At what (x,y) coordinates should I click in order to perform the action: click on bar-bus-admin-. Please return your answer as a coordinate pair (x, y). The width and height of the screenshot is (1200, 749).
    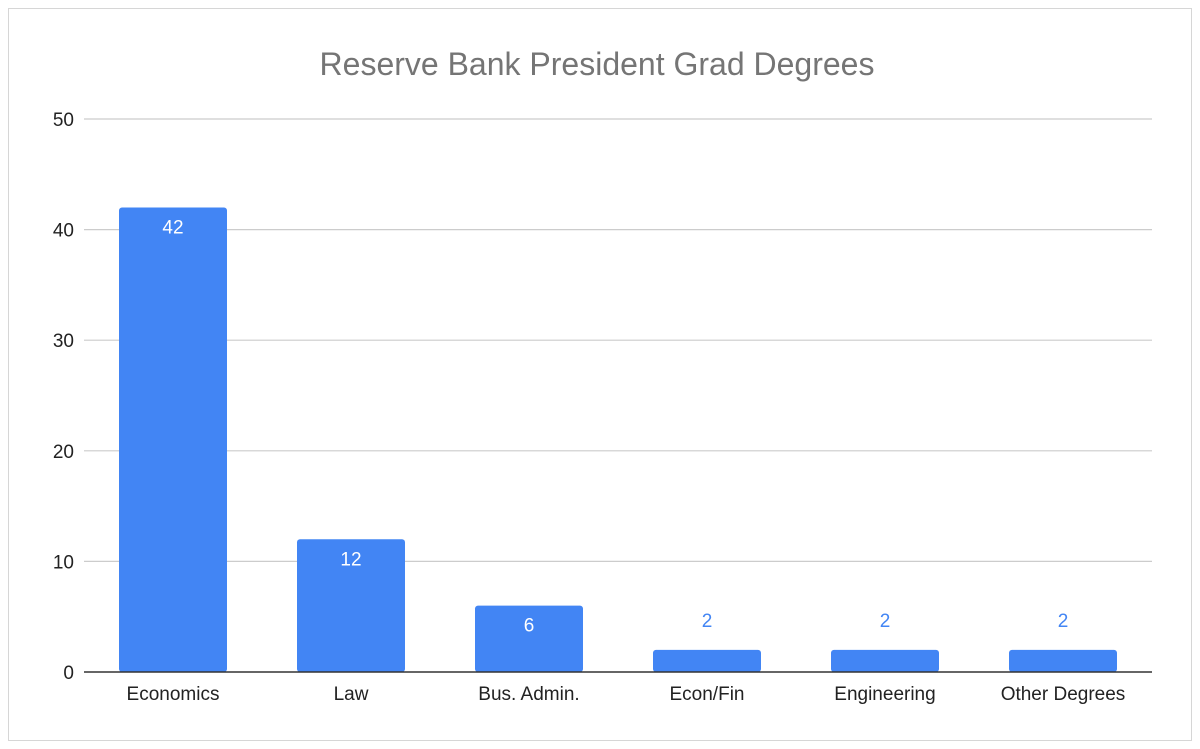
    Looking at the image, I should click on (529, 638).